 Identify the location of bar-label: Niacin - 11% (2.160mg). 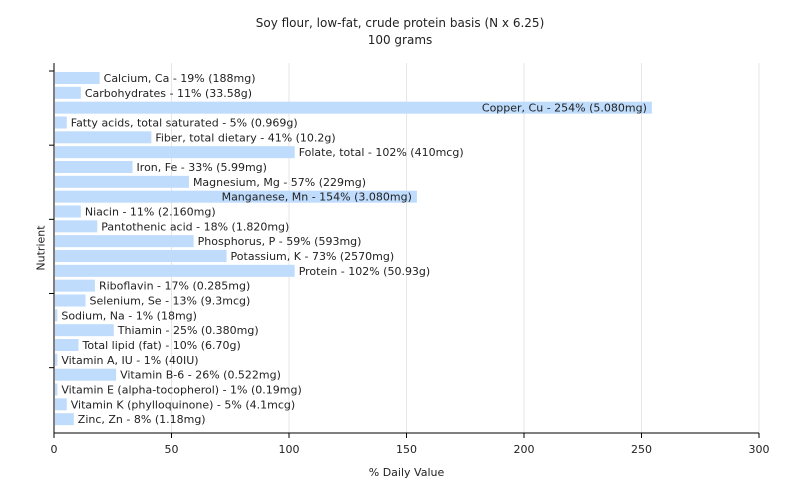
(150, 212).